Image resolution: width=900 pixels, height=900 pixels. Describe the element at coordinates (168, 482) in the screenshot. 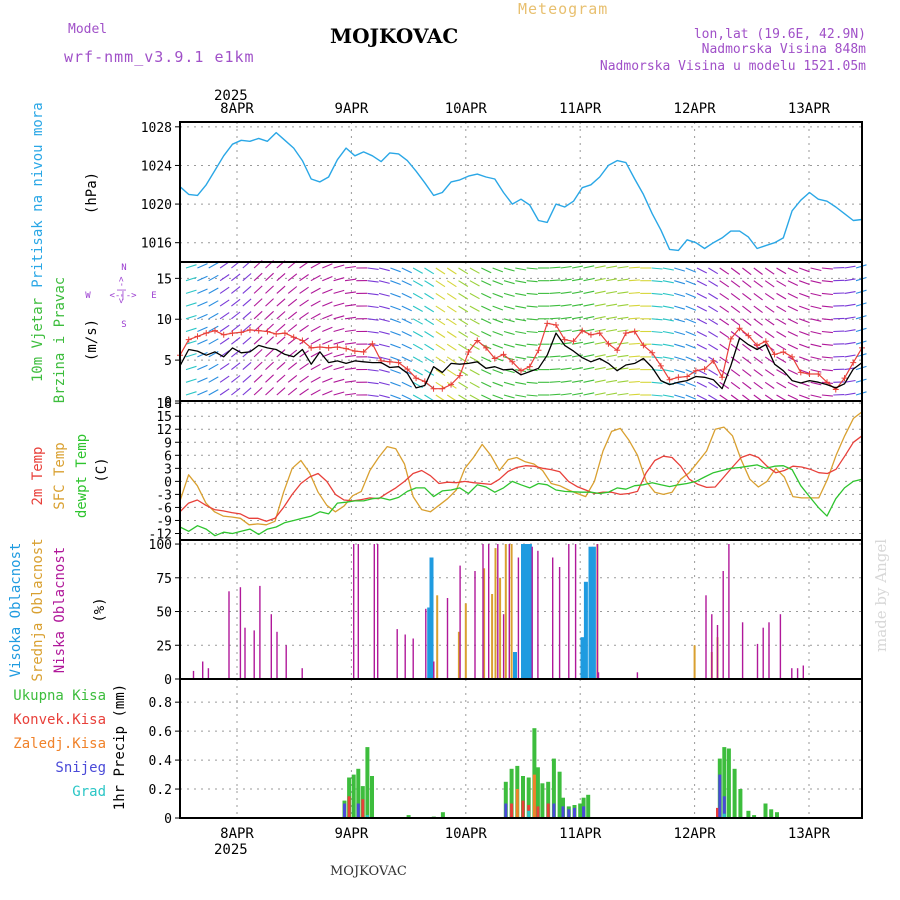

I see `temp-ytick-label: 0` at that location.